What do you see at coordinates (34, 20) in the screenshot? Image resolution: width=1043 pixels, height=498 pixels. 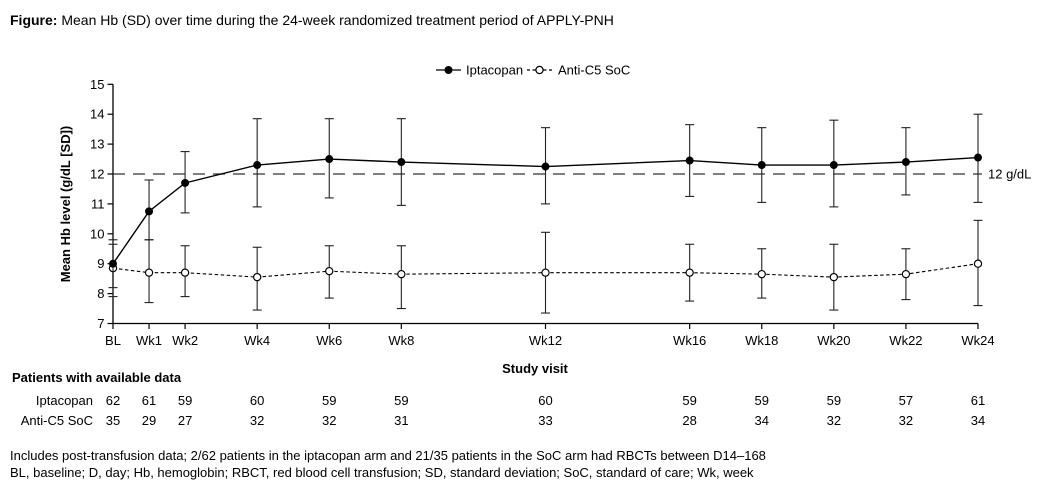 I see `figure-title-prefix: Figure:` at bounding box center [34, 20].